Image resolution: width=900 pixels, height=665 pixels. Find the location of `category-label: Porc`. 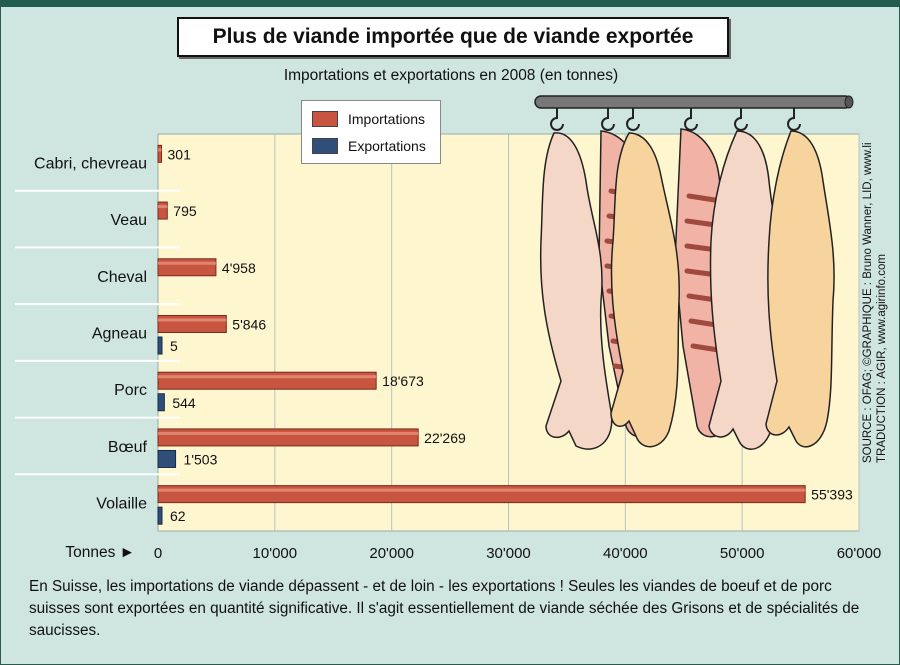

category-label: Porc is located at coordinates (130, 390).